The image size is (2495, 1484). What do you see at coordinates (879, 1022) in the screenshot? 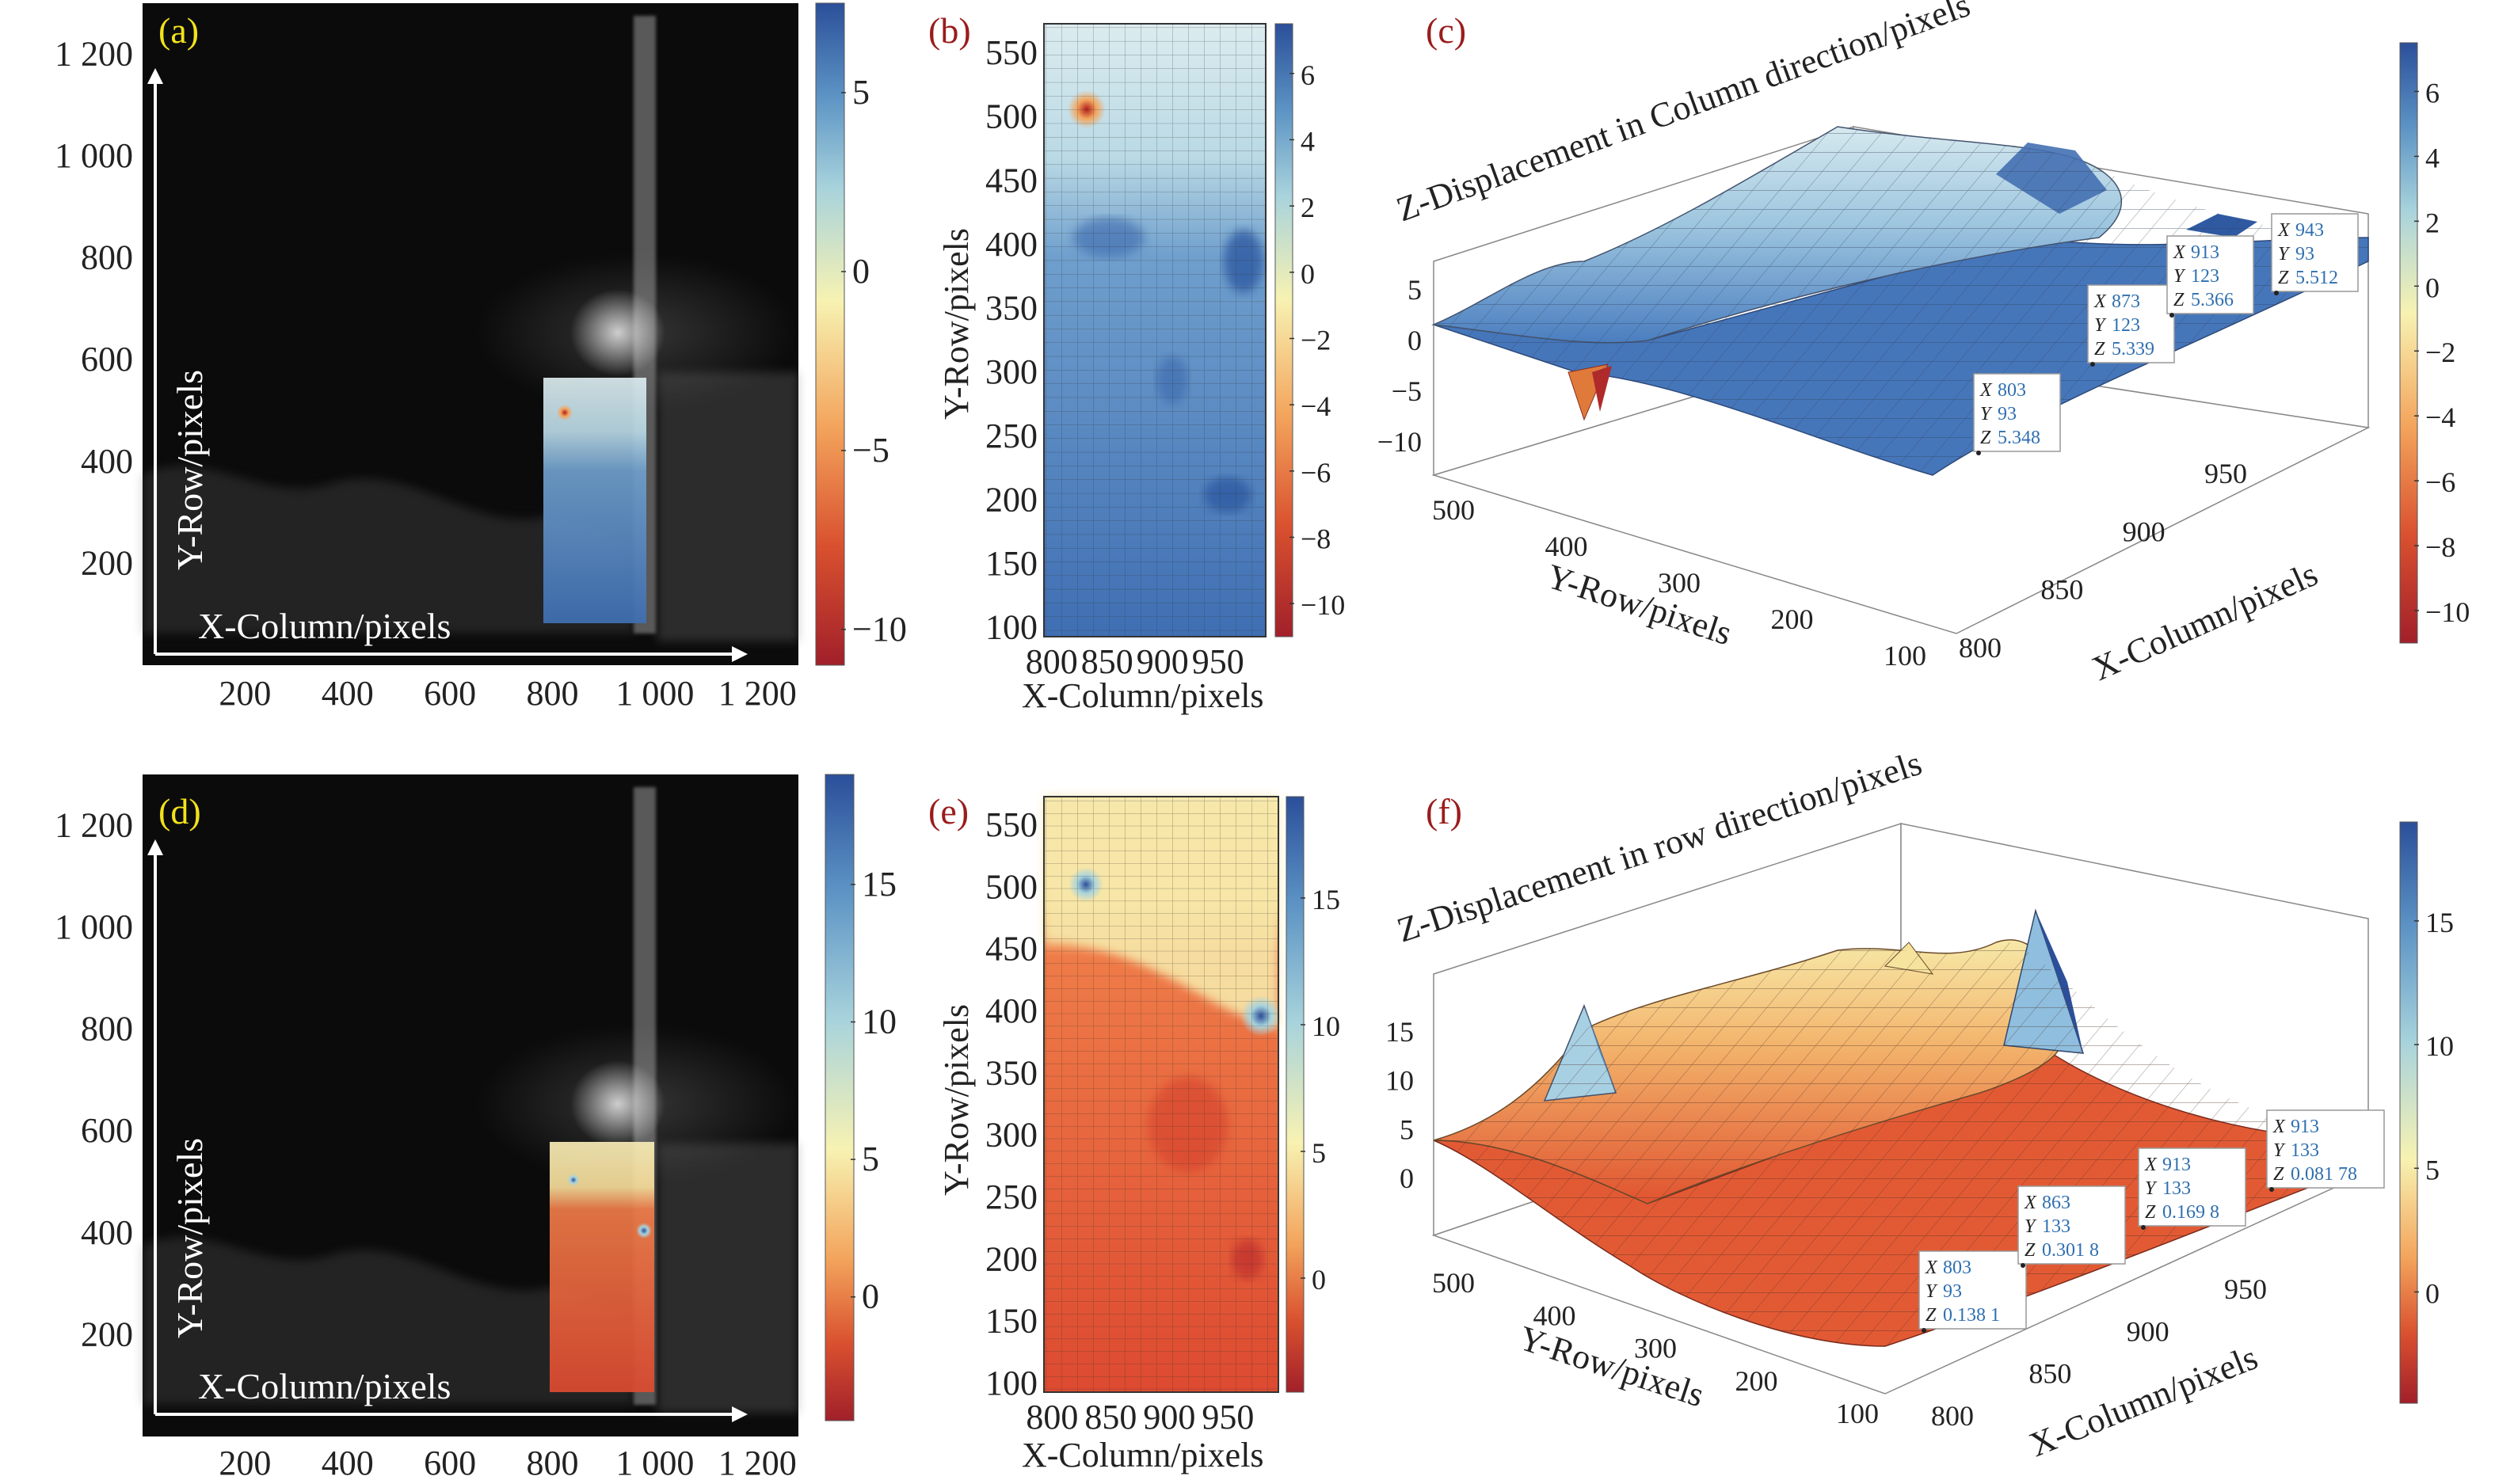
I see `colorbar-tick-label: 10` at bounding box center [879, 1022].